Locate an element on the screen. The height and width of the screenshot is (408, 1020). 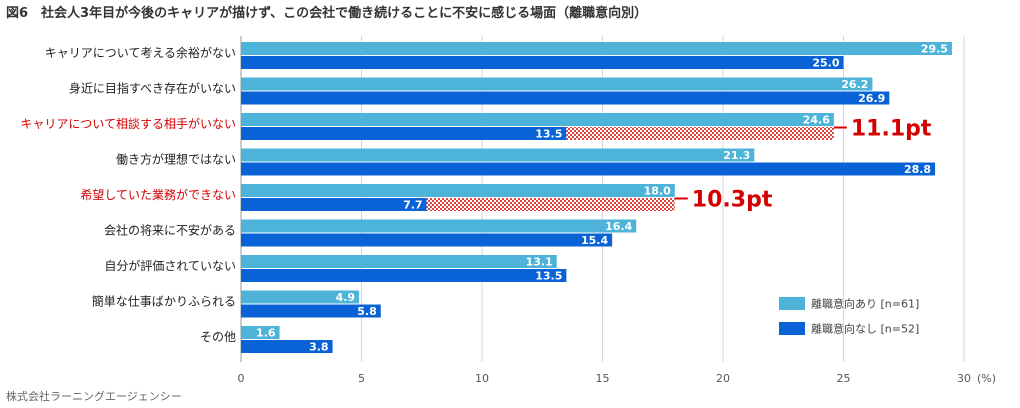
value-label-series-b: 3.8 is located at coordinates (319, 347).